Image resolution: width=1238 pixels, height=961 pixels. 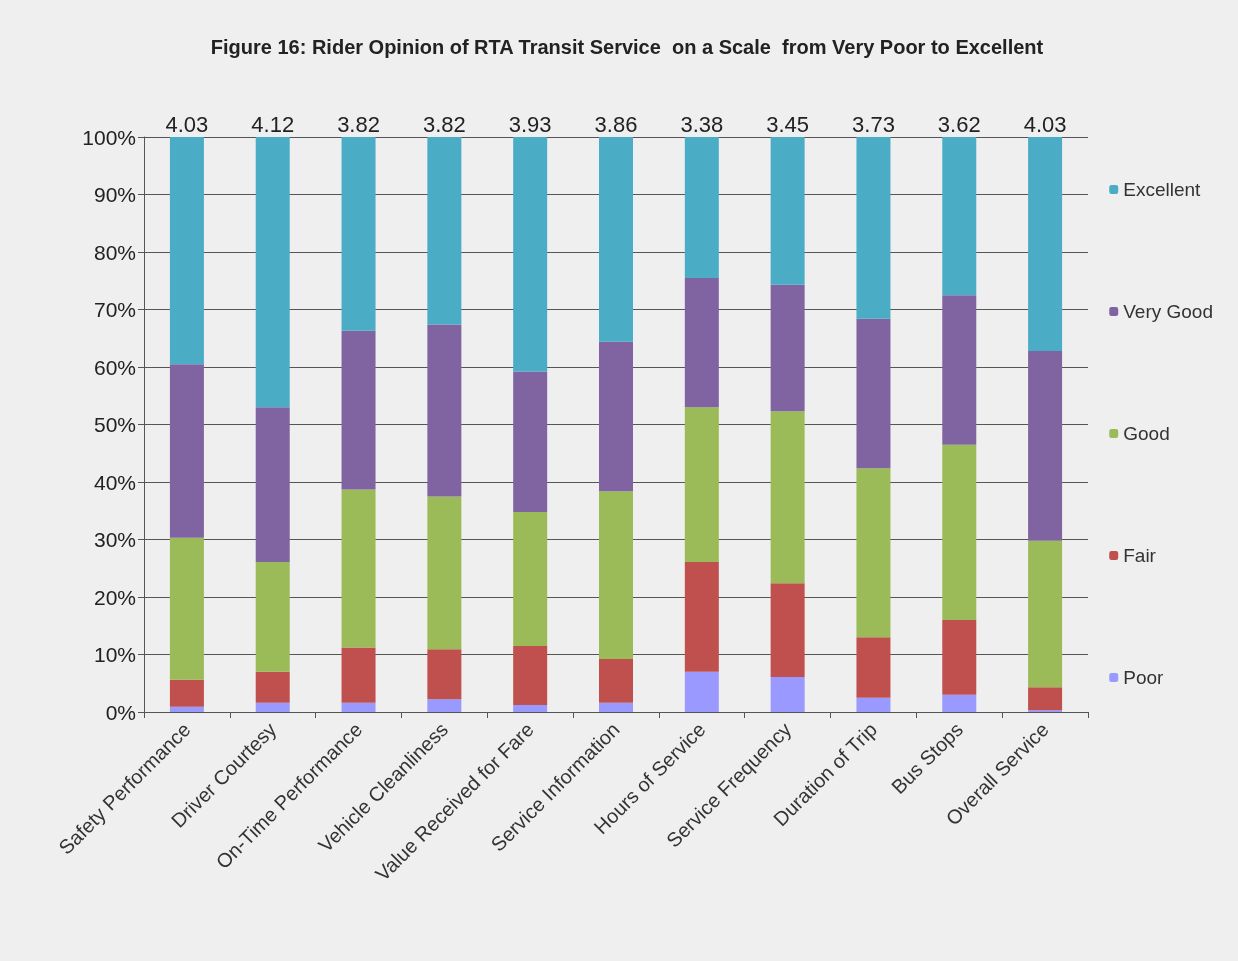 What do you see at coordinates (616, 124) in the screenshot?
I see `annotation: 3.86` at bounding box center [616, 124].